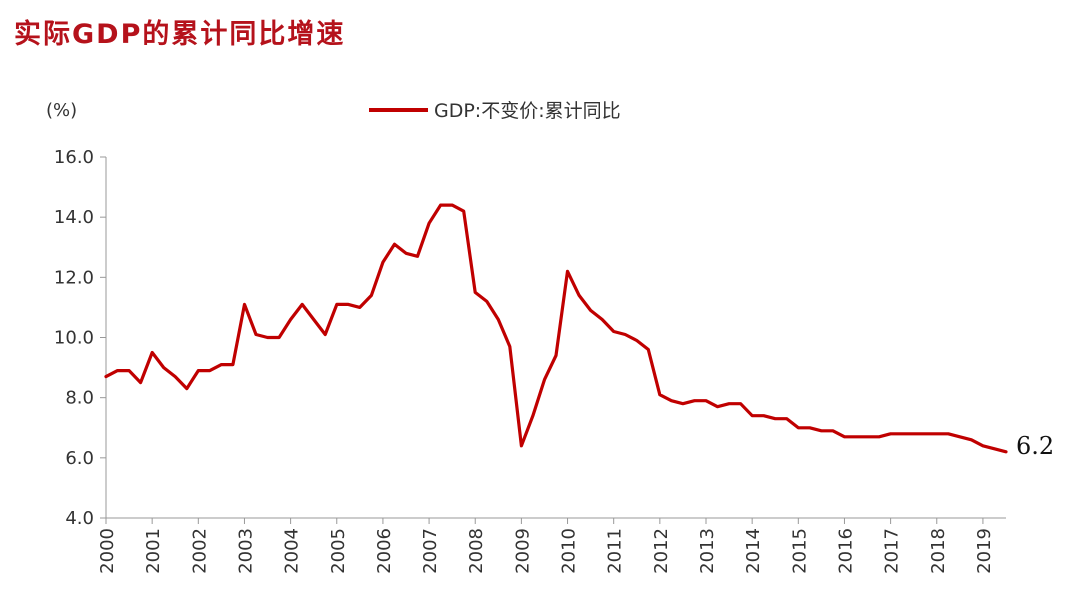 This screenshot has width=1080, height=614. Describe the element at coordinates (74, 217) in the screenshot. I see `y-tick-label: 14.0` at that location.